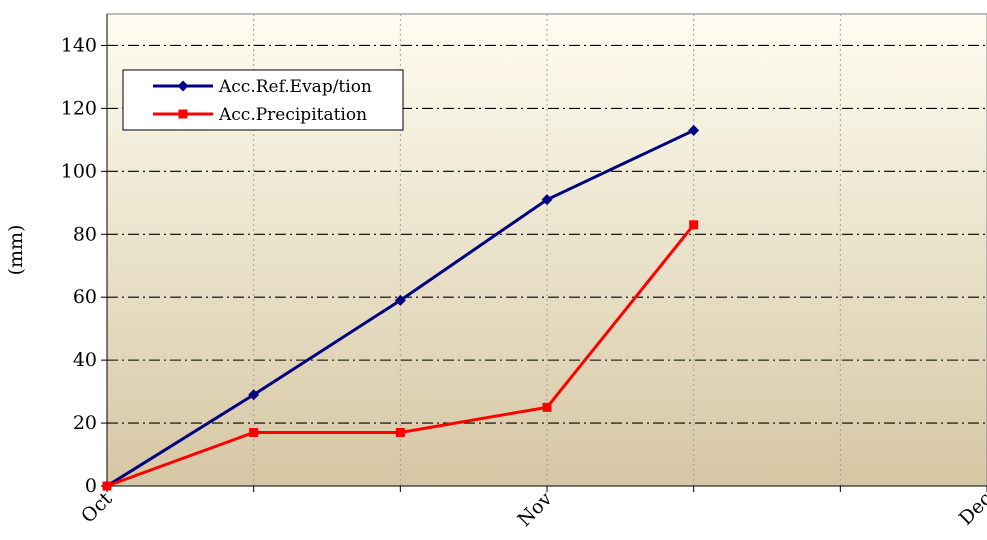  I want to click on y-tick-label: 60, so click(85, 297).